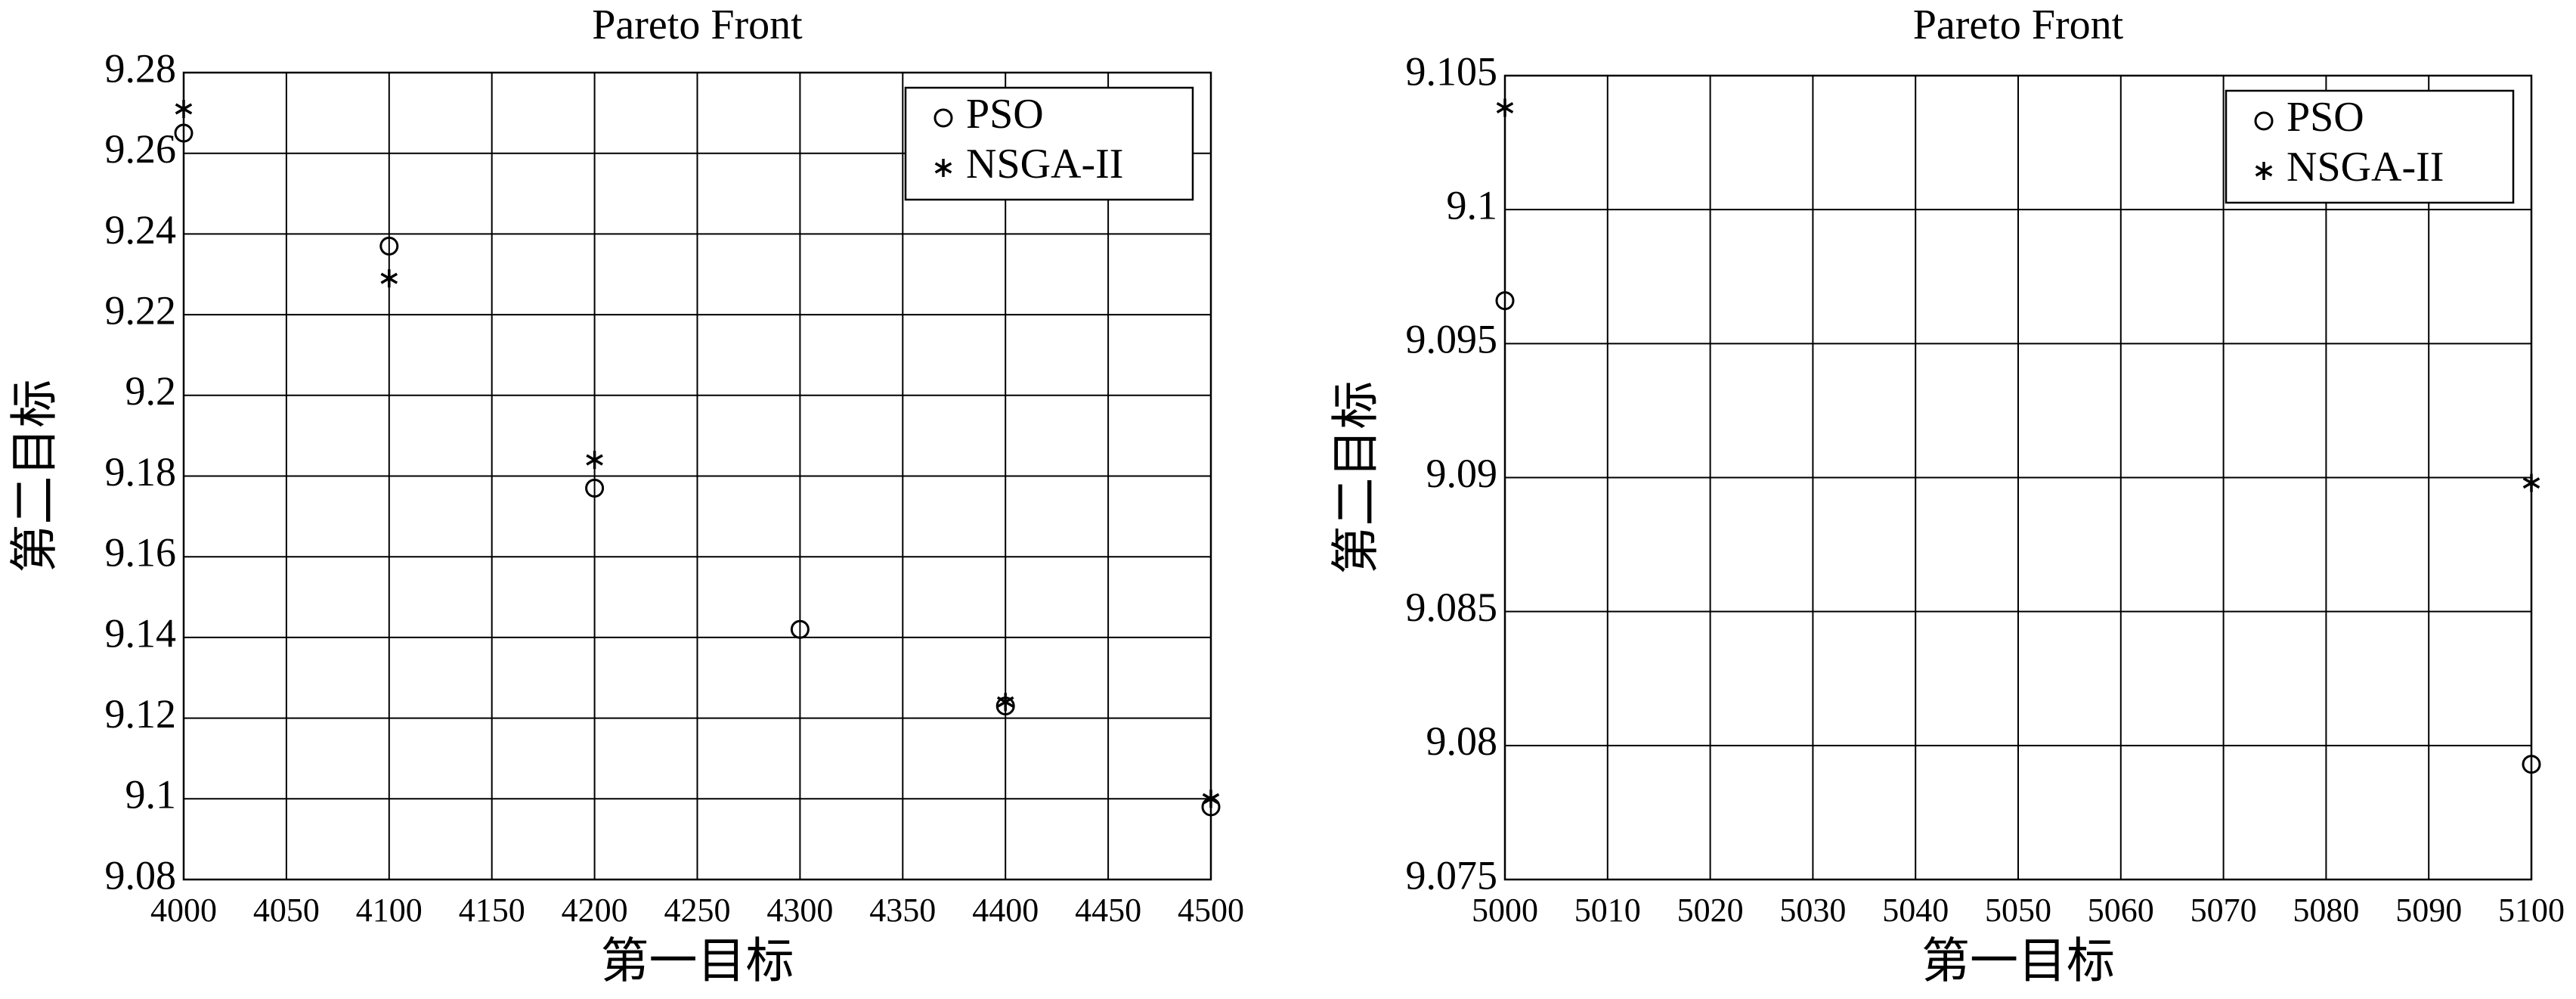 The image size is (2576, 999). Describe the element at coordinates (141, 310) in the screenshot. I see `y-tick-label: 9.22` at that location.